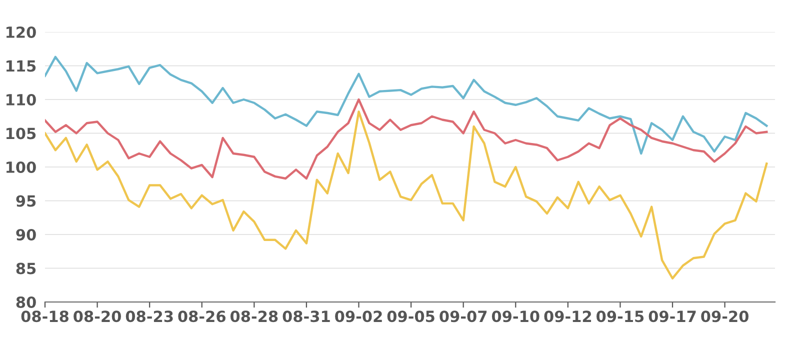  I want to click on y-tick-label: 85, so click(26, 268).